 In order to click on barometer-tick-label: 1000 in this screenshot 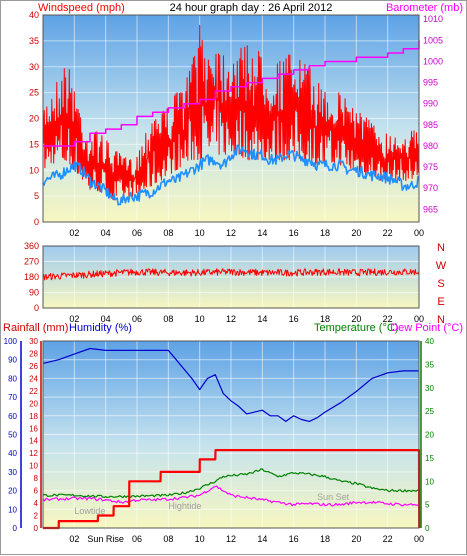, I will do `click(433, 61)`.